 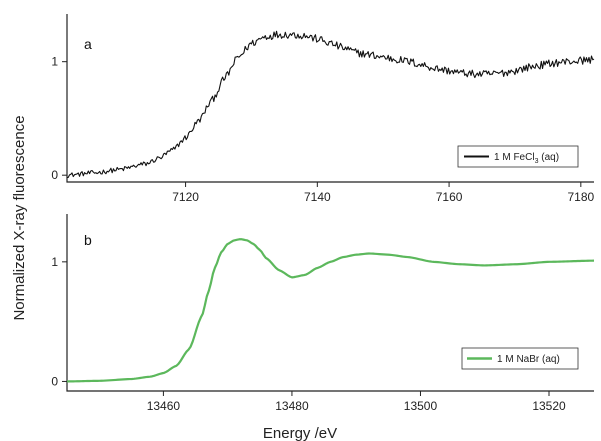 I want to click on panel-b-x-tick-label: 13520, so click(x=549, y=406).